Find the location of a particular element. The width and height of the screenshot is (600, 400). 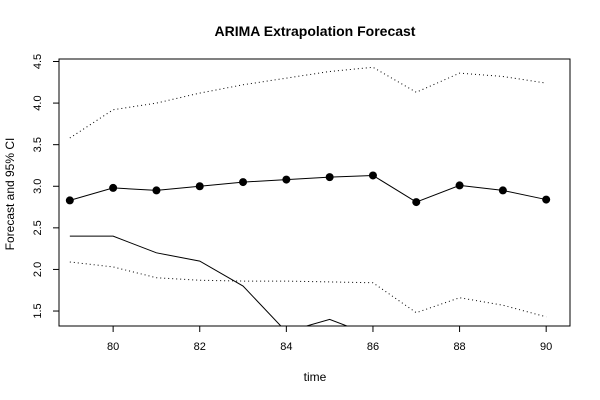

chart-title: ARIMA Extrapolation Forecast is located at coordinates (315, 31).